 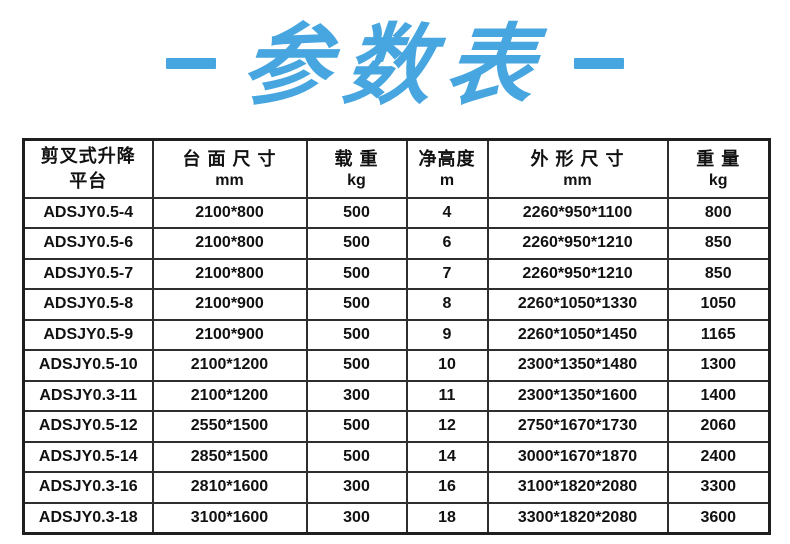 What do you see at coordinates (577, 212) in the screenshot?
I see `cell-overall-size: 2260*950*1100` at bounding box center [577, 212].